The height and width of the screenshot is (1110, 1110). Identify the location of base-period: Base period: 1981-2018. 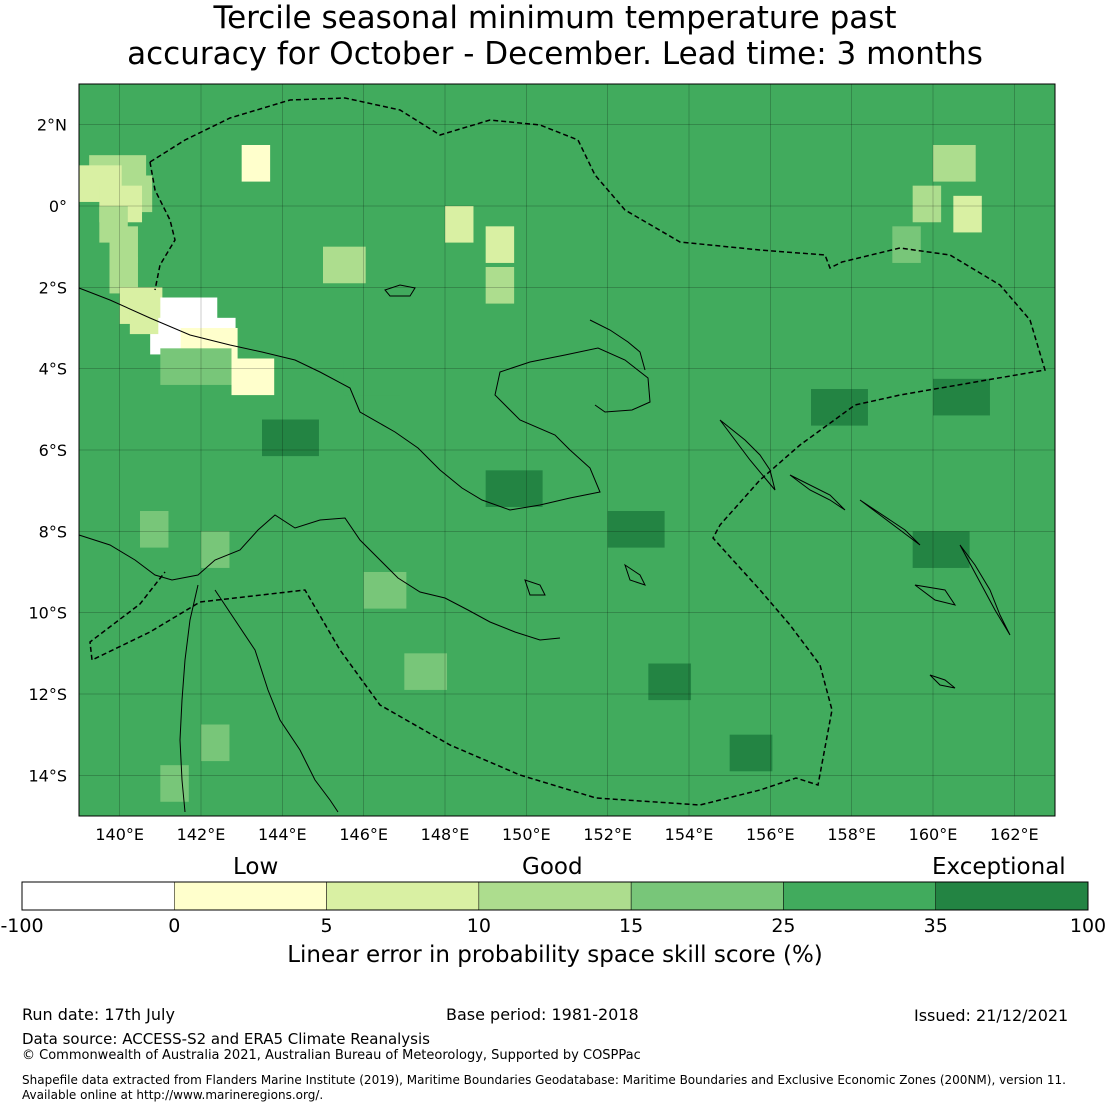
(542, 1014).